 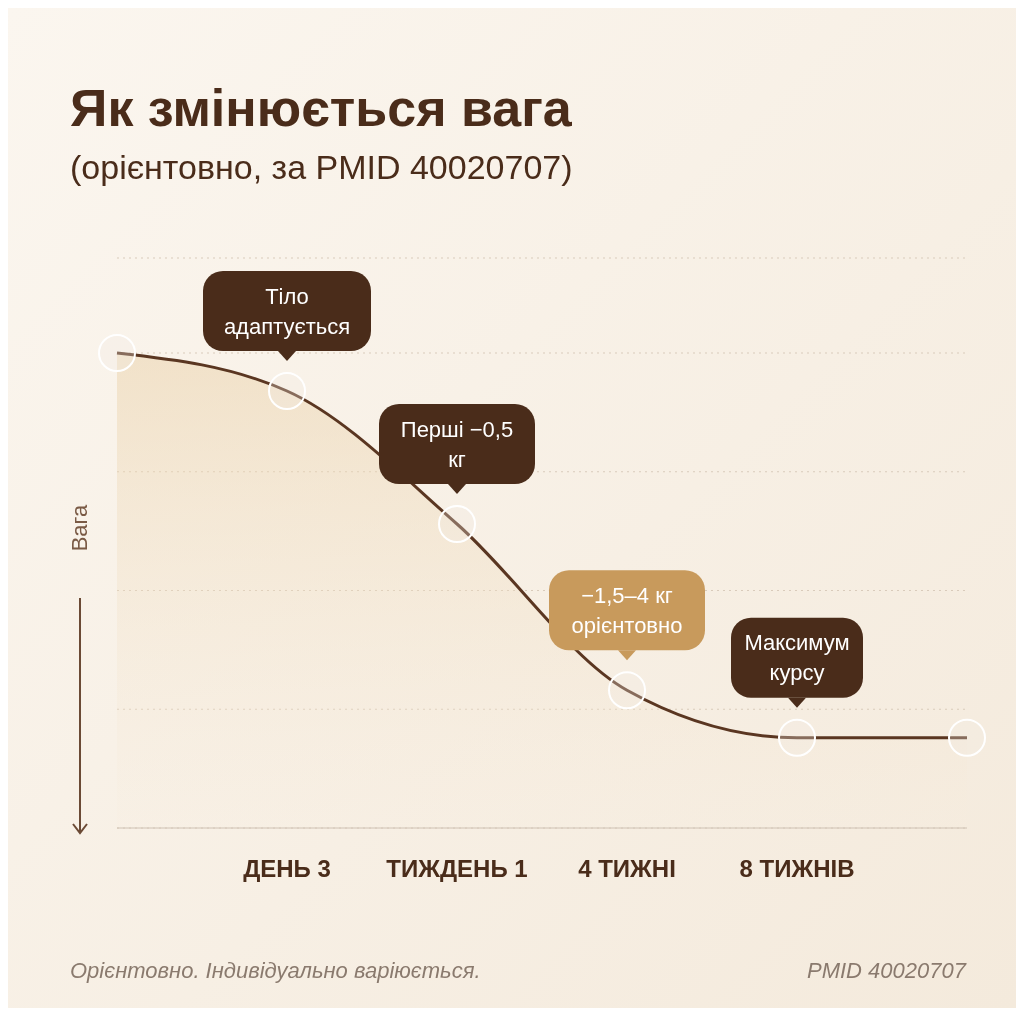 I want to click on annotation: −1,5–4 кг орієнтовно, so click(x=627, y=610).